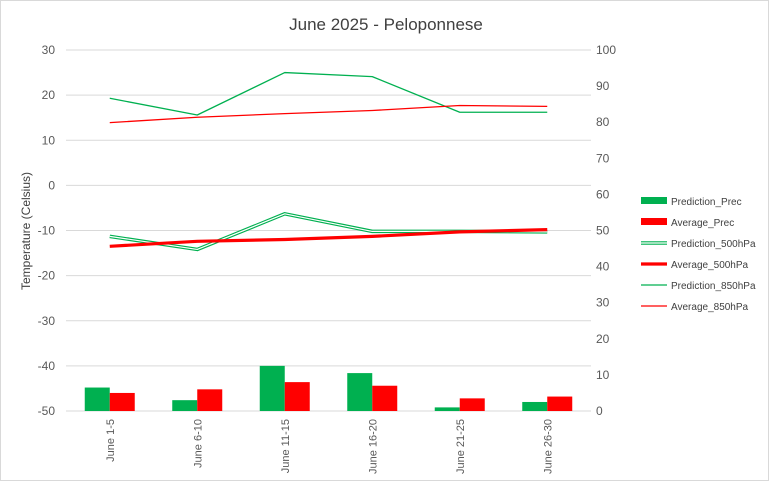 Image resolution: width=769 pixels, height=485 pixels. What do you see at coordinates (603, 267) in the screenshot?
I see `right-tick-label: 40` at bounding box center [603, 267].